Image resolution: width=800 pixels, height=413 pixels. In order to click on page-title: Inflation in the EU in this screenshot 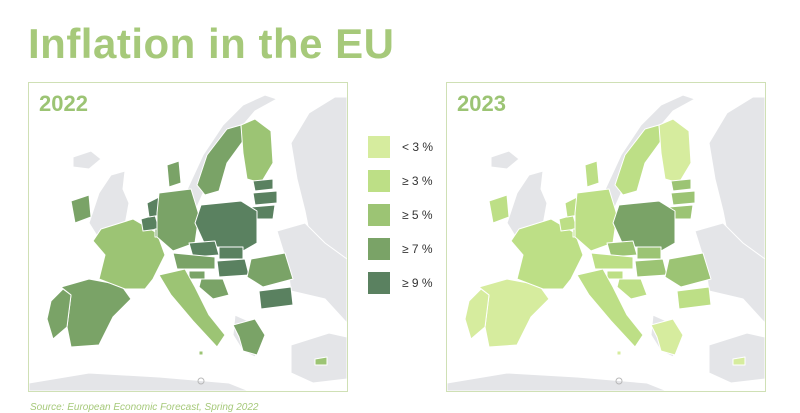, I will do `click(211, 43)`.